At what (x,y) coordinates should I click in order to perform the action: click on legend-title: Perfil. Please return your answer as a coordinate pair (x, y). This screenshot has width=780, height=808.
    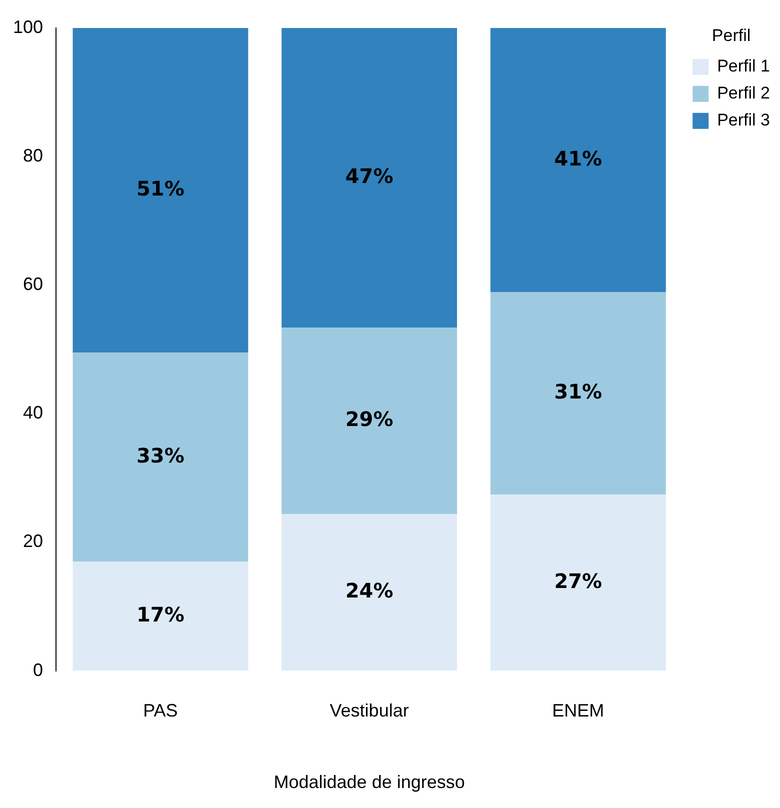
    Looking at the image, I should click on (731, 36).